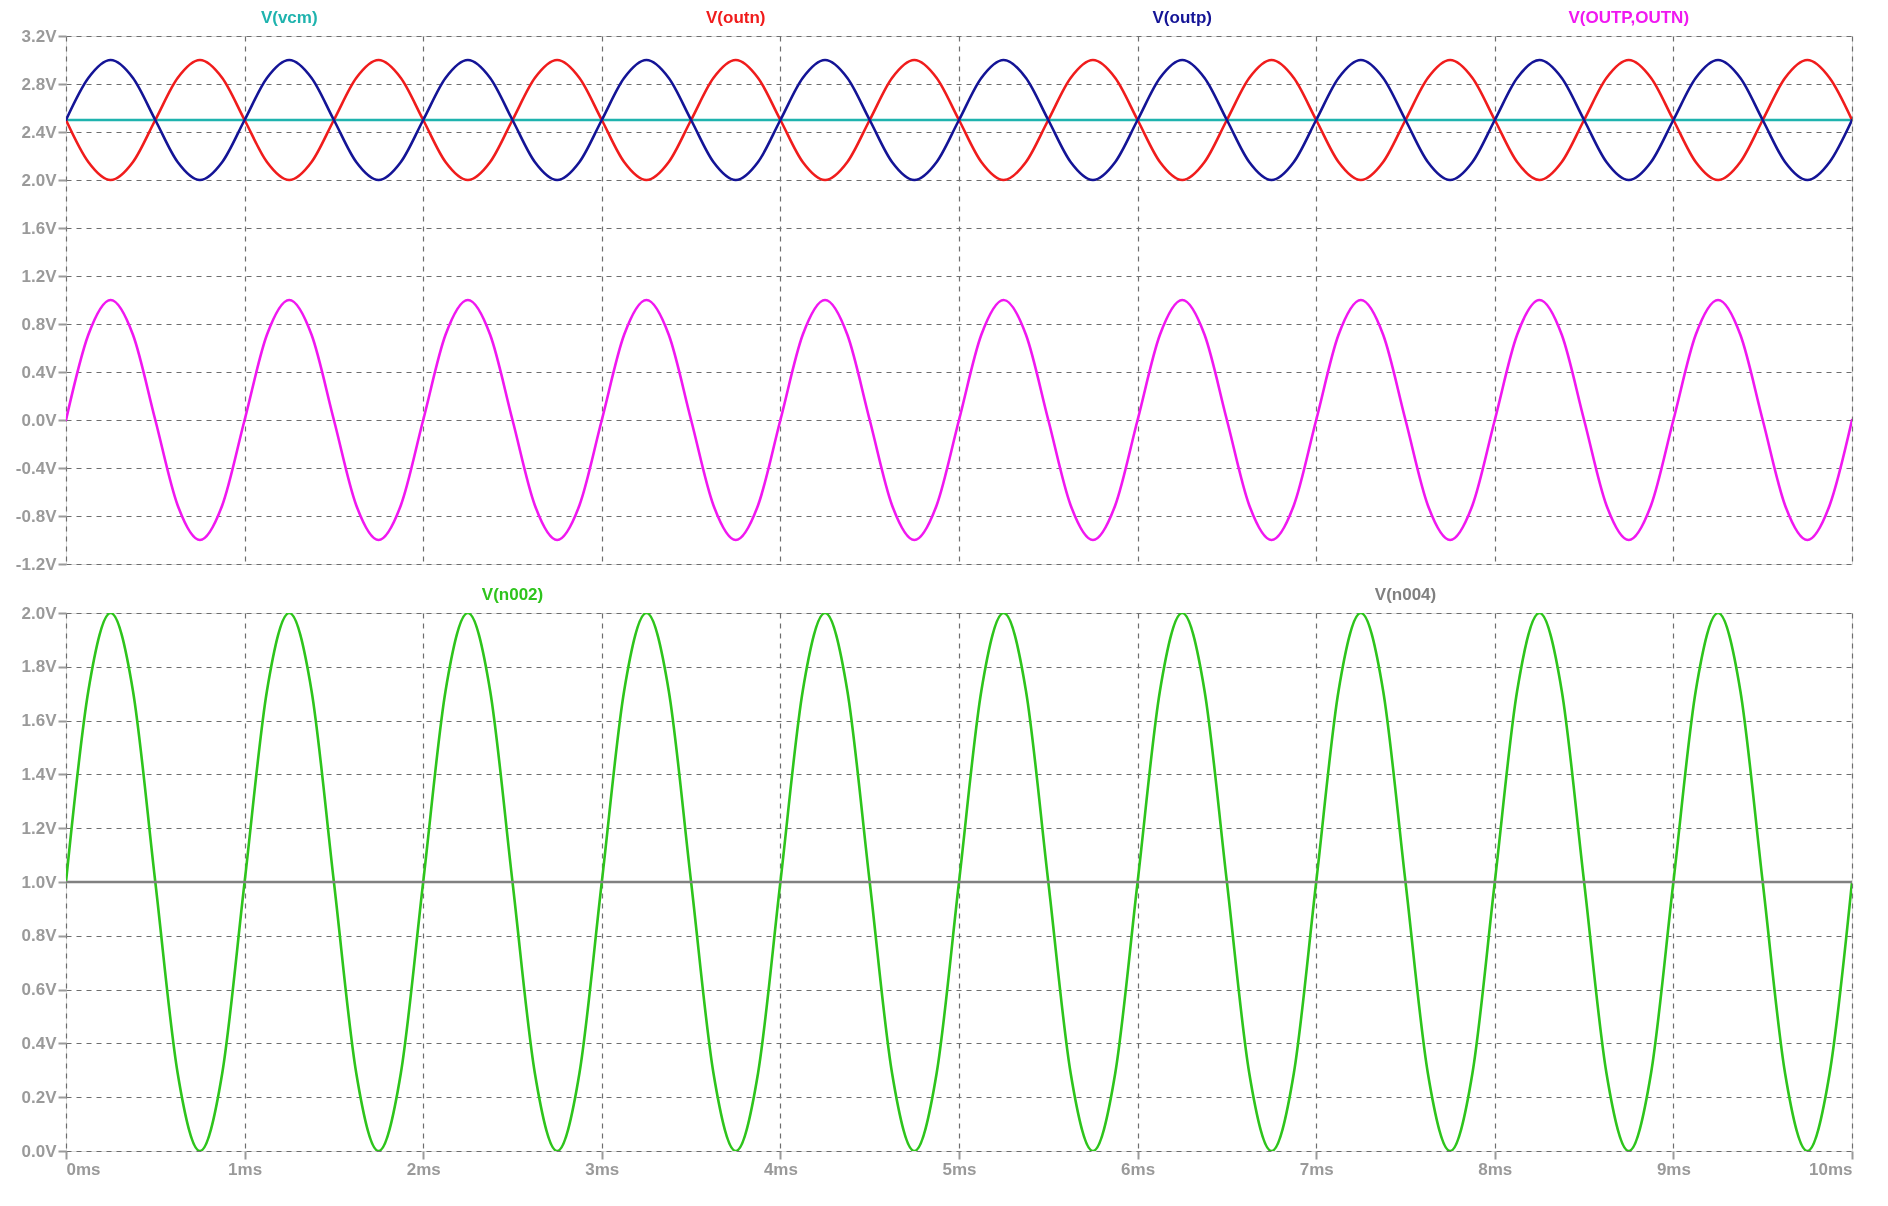 The height and width of the screenshot is (1206, 1888). What do you see at coordinates (39, 774) in the screenshot?
I see `y-tick-label: 1.4V` at bounding box center [39, 774].